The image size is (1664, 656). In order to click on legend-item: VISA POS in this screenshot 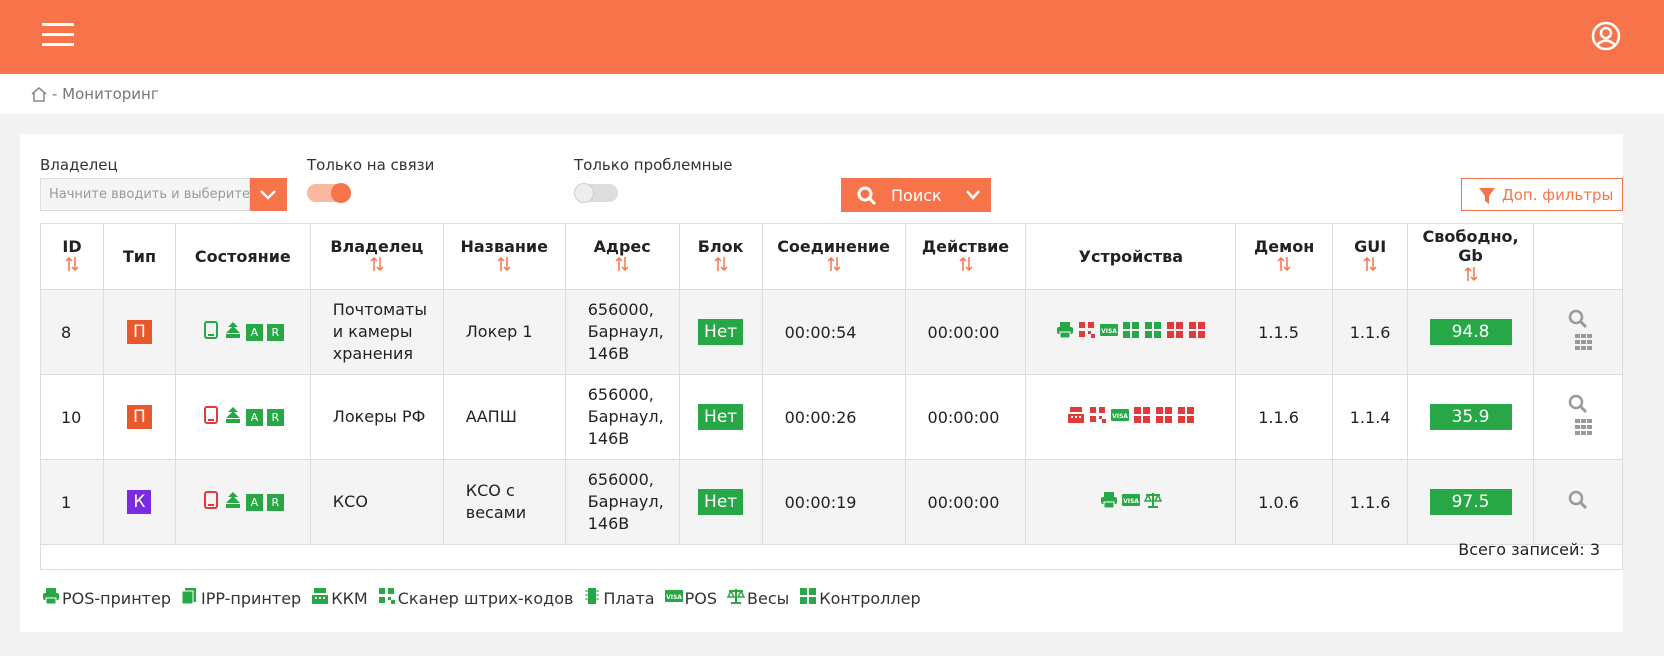, I will do `click(690, 598)`.